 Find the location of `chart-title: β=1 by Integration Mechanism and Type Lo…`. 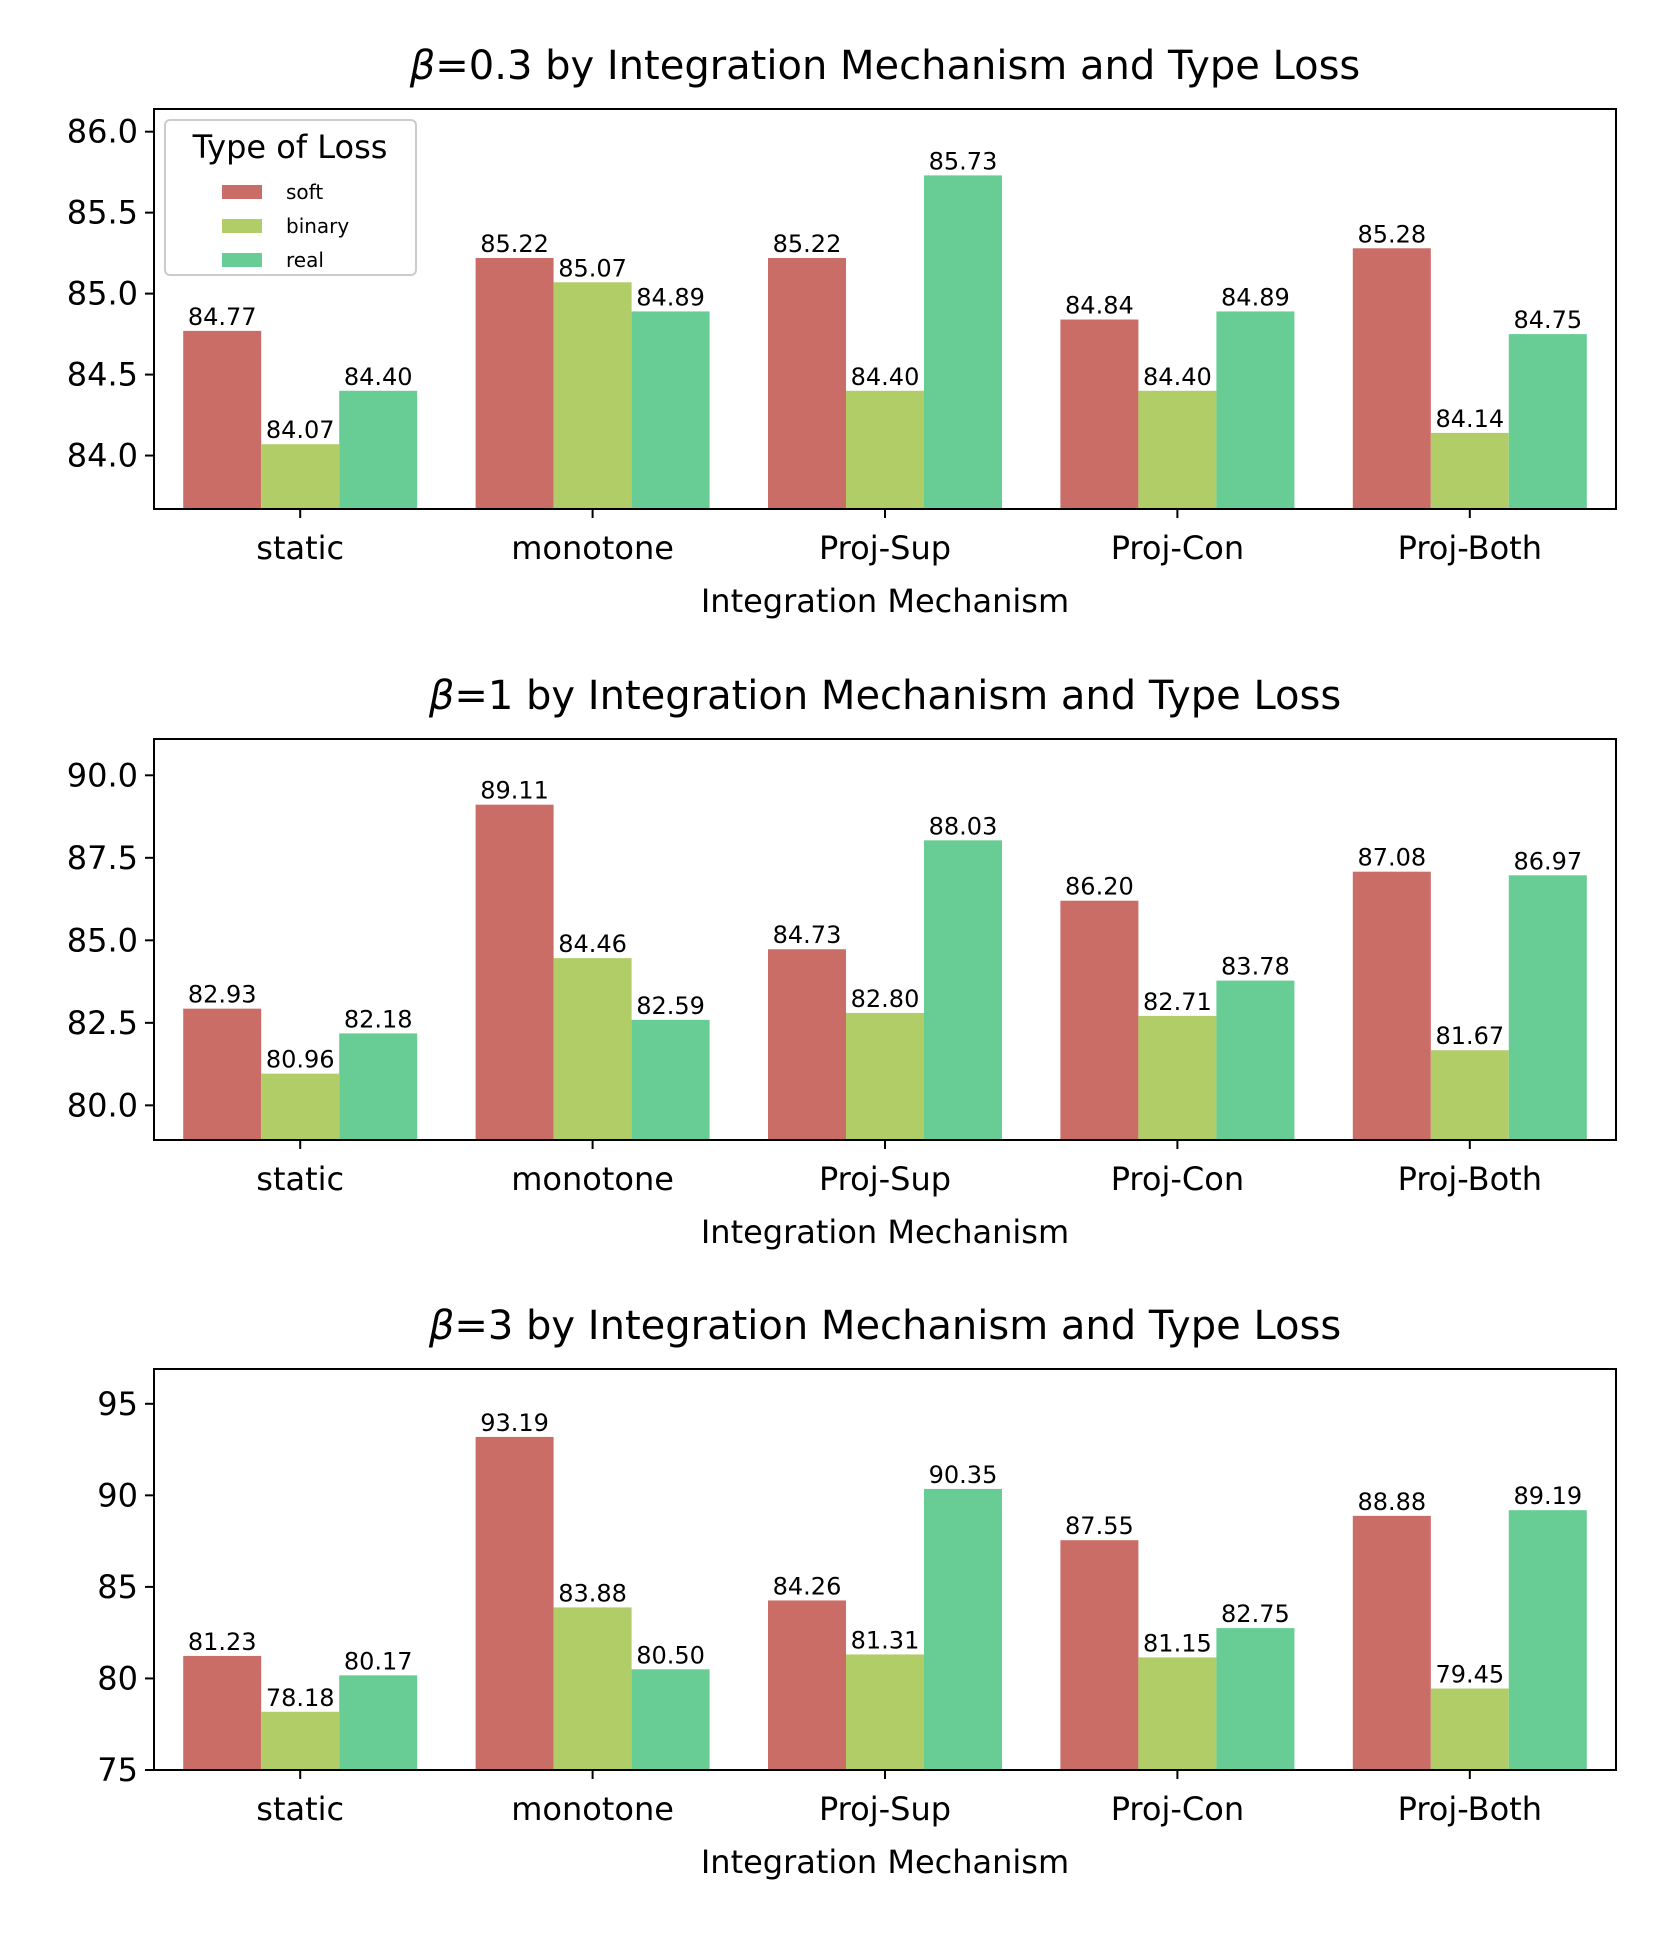

chart-title: β=1 by Integration Mechanism and Type Lo… is located at coordinates (884, 696).